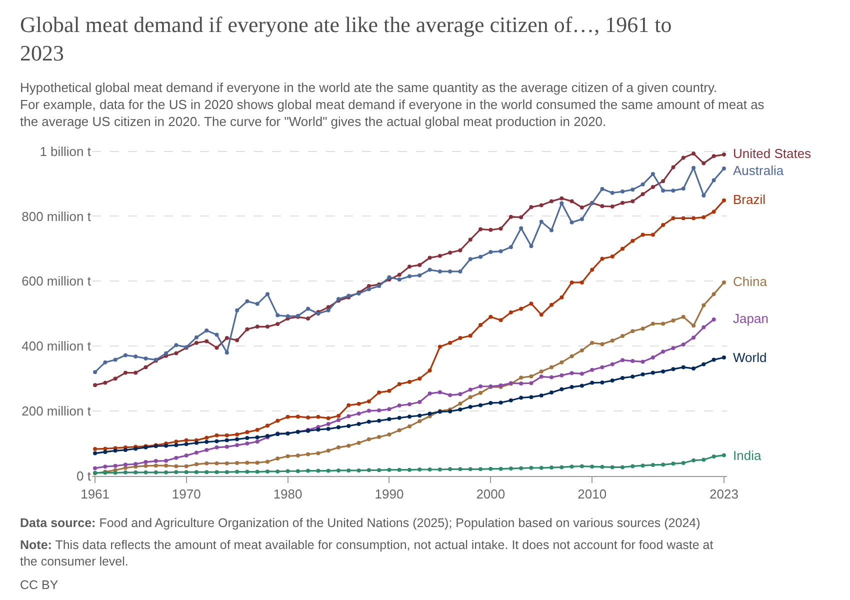 This screenshot has width=850, height=600. What do you see at coordinates (39, 585) in the screenshot?
I see `text: CC BY` at bounding box center [39, 585].